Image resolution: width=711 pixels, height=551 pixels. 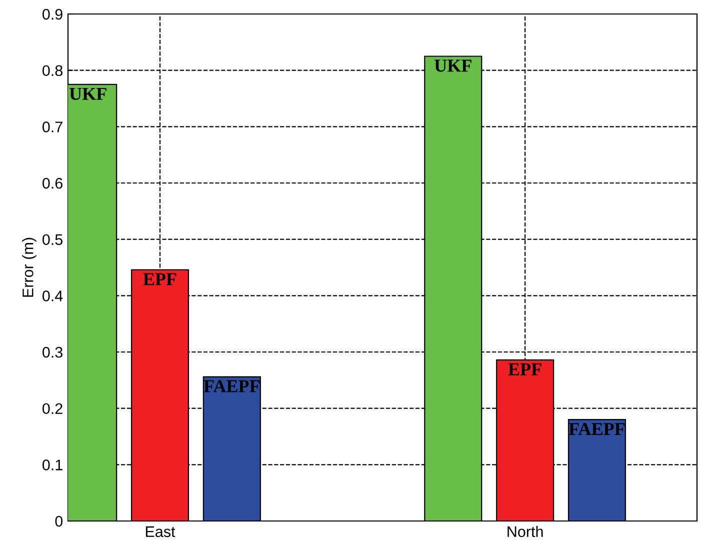 I want to click on text: UKF, so click(x=87, y=94).